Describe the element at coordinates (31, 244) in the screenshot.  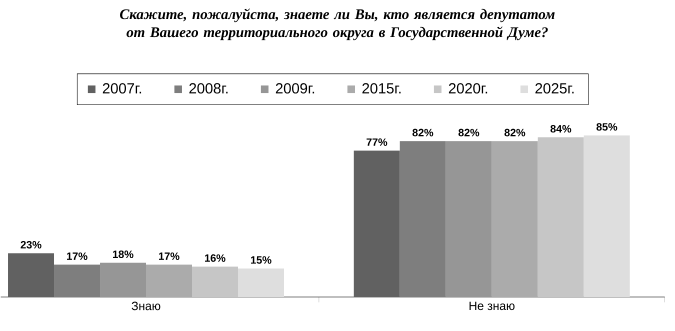
I see `data-label: 23%` at that location.